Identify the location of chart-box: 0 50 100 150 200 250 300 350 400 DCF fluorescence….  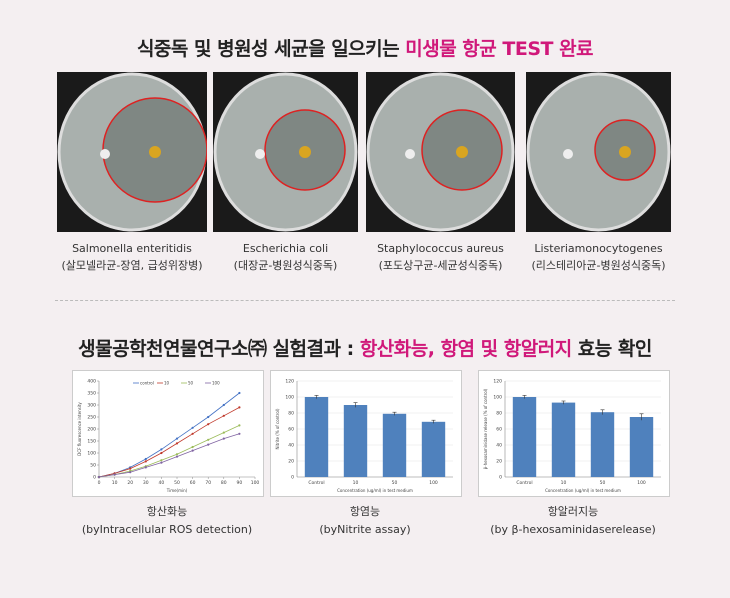
(168, 433).